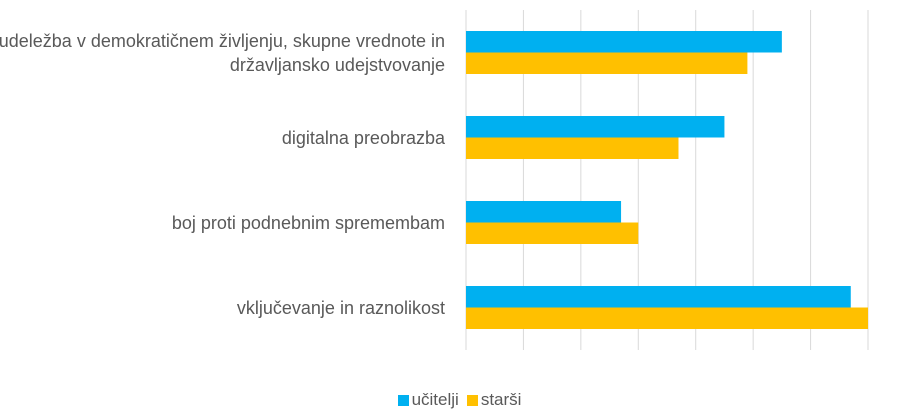  I want to click on legend: učitelji starši, so click(459, 400).